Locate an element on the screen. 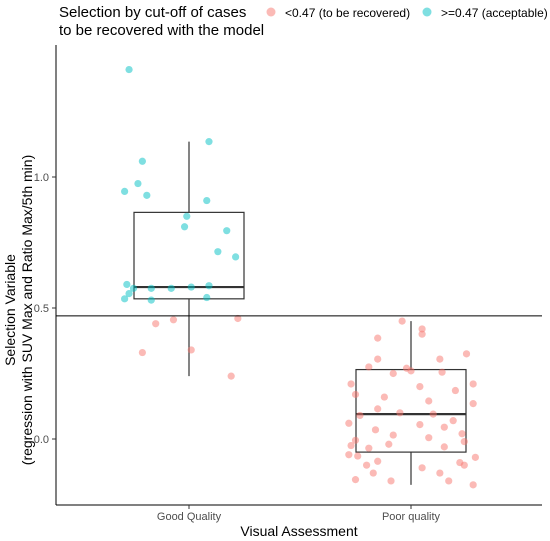 Image resolution: width=550 pixels, height=541 pixels. y-tick-label: 1.0 is located at coordinates (41, 178).